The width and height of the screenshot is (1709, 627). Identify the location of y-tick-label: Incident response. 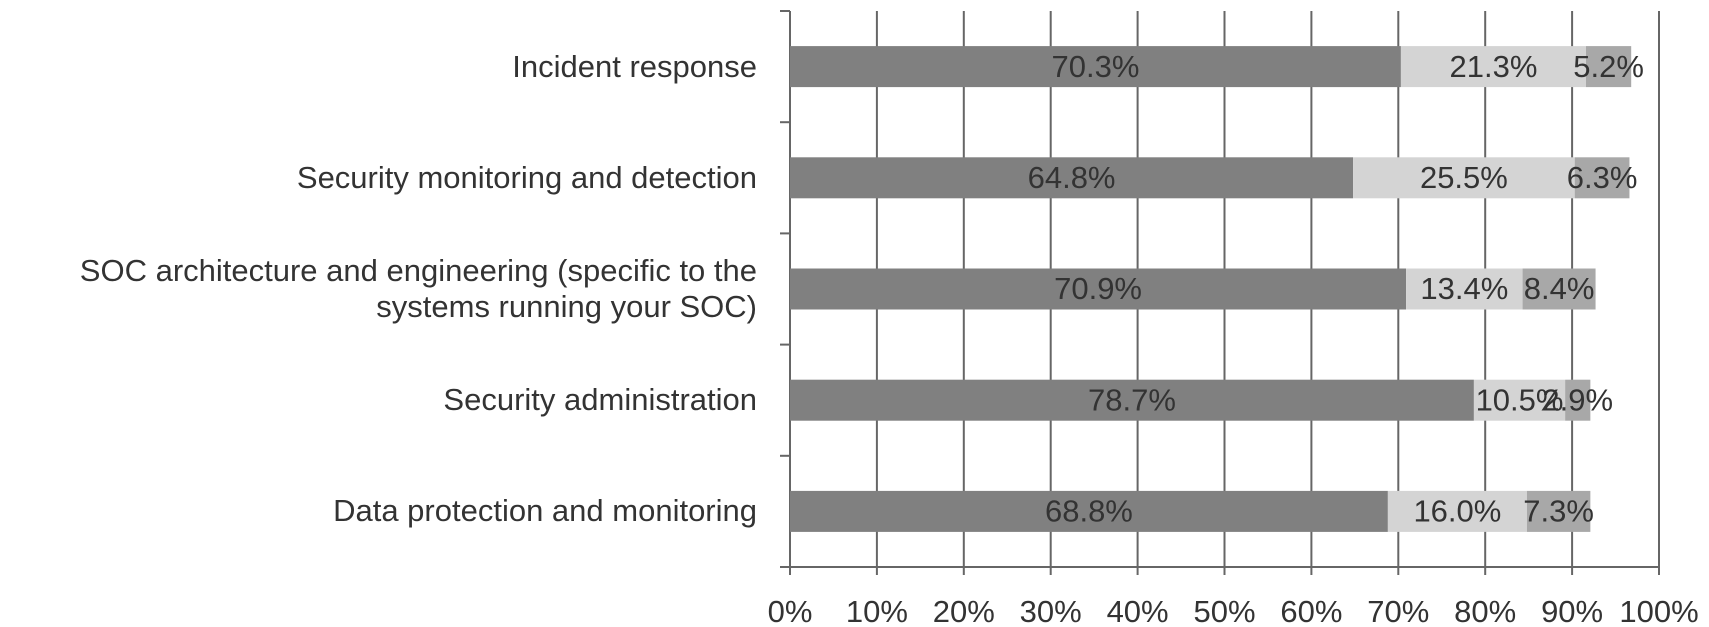
(378, 67).